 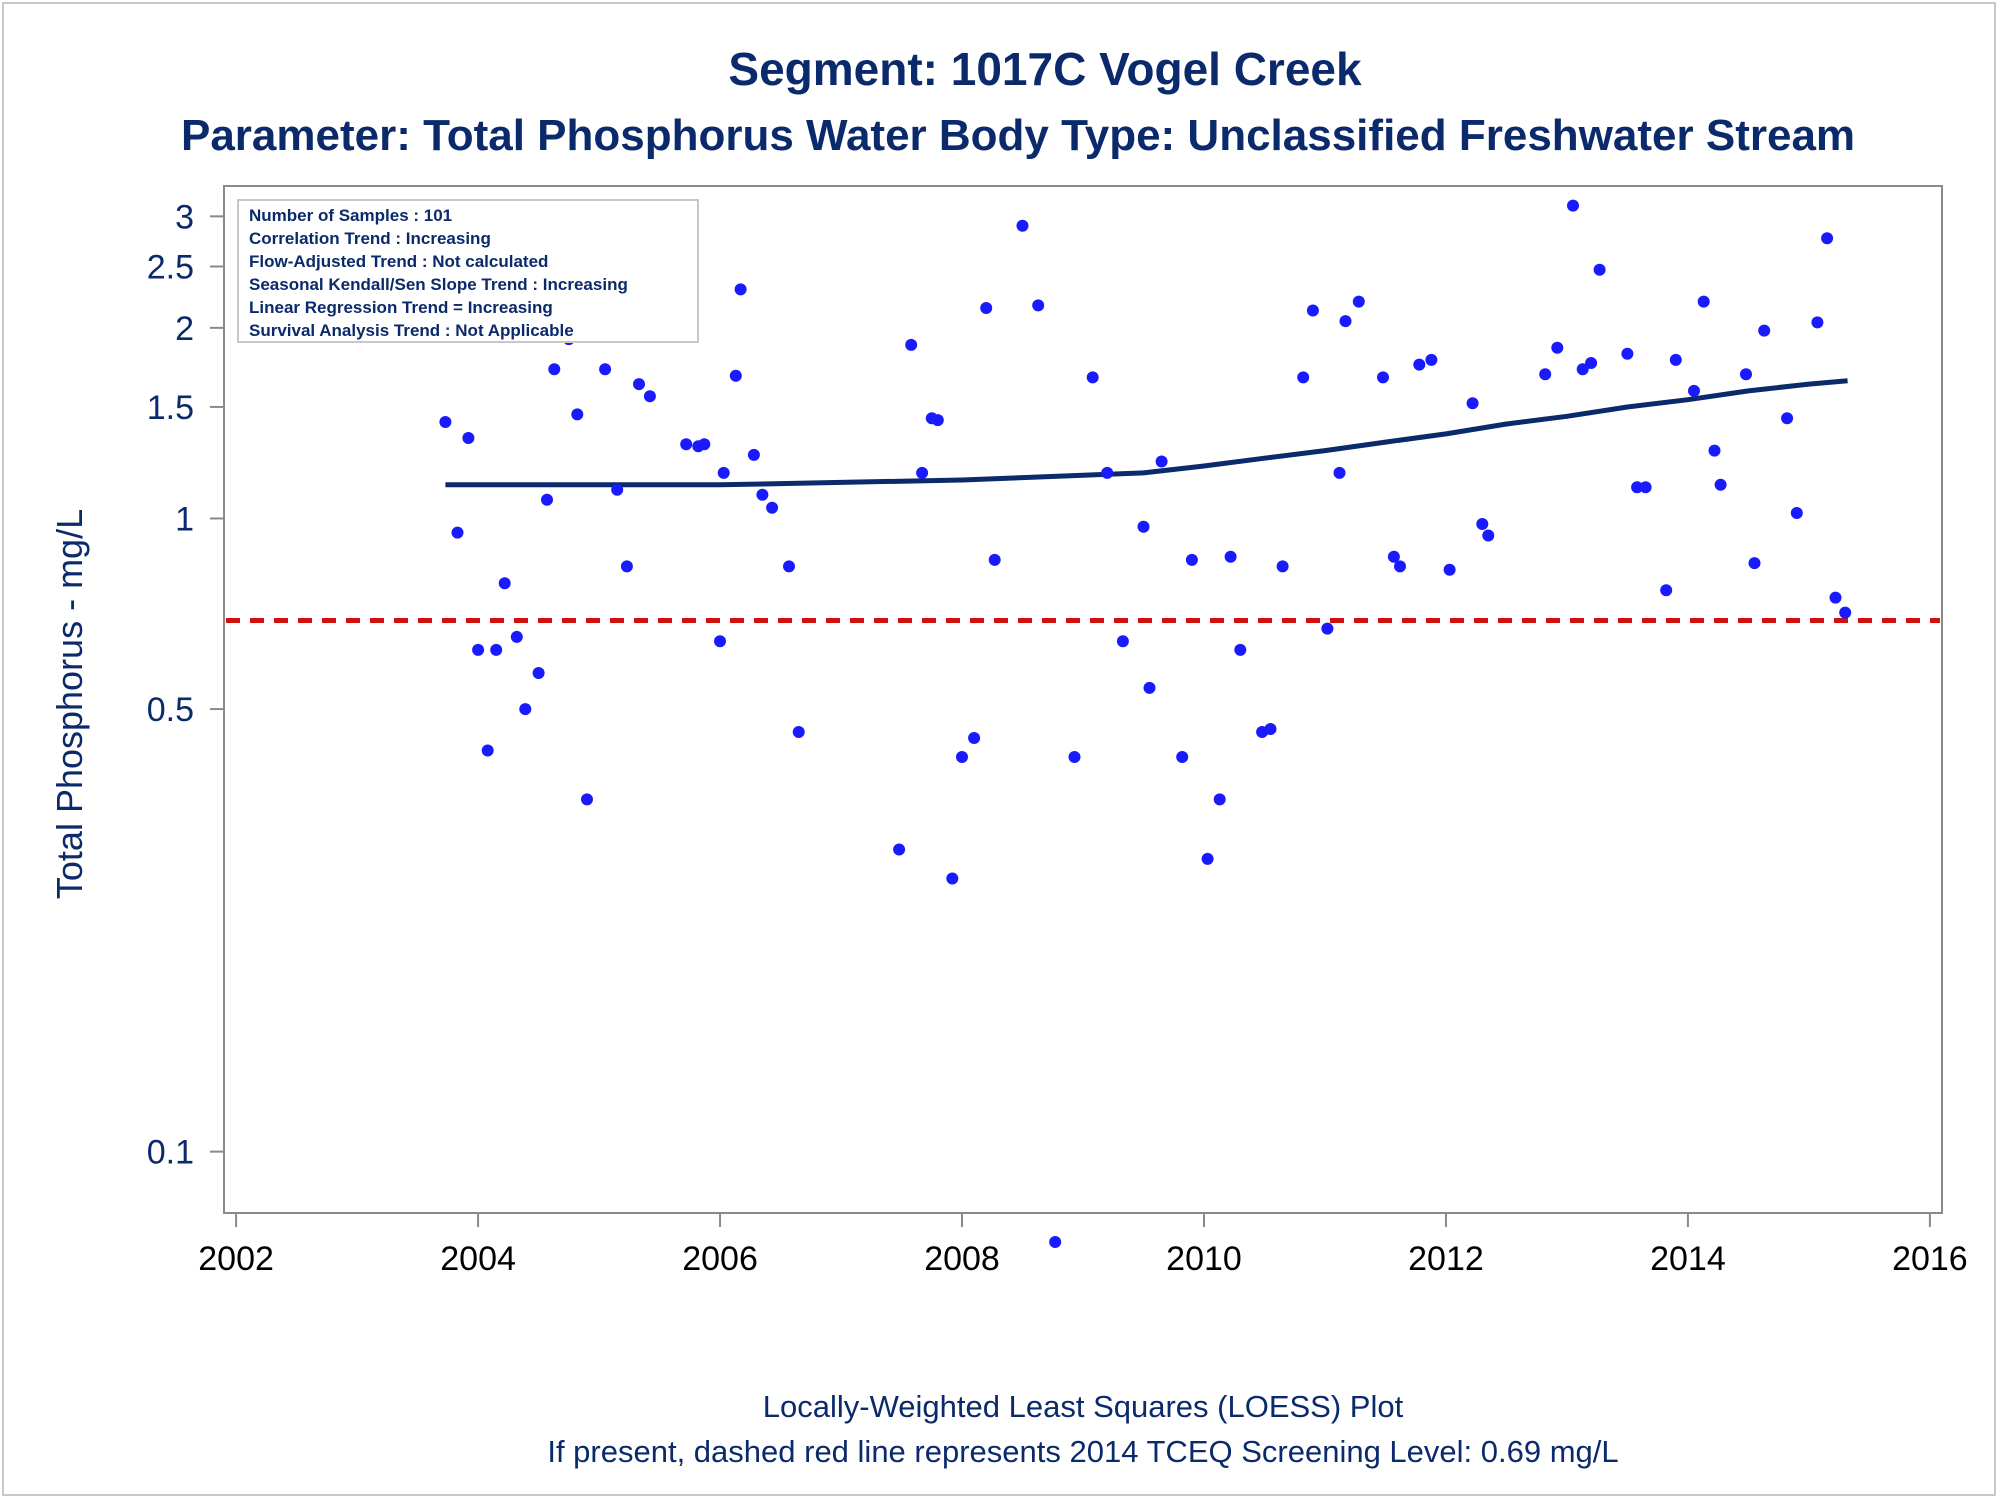 What do you see at coordinates (1083, 1245) in the screenshot?
I see `x-axis: 2002 2004 2006 2008 2010 2012 2014 2016` at bounding box center [1083, 1245].